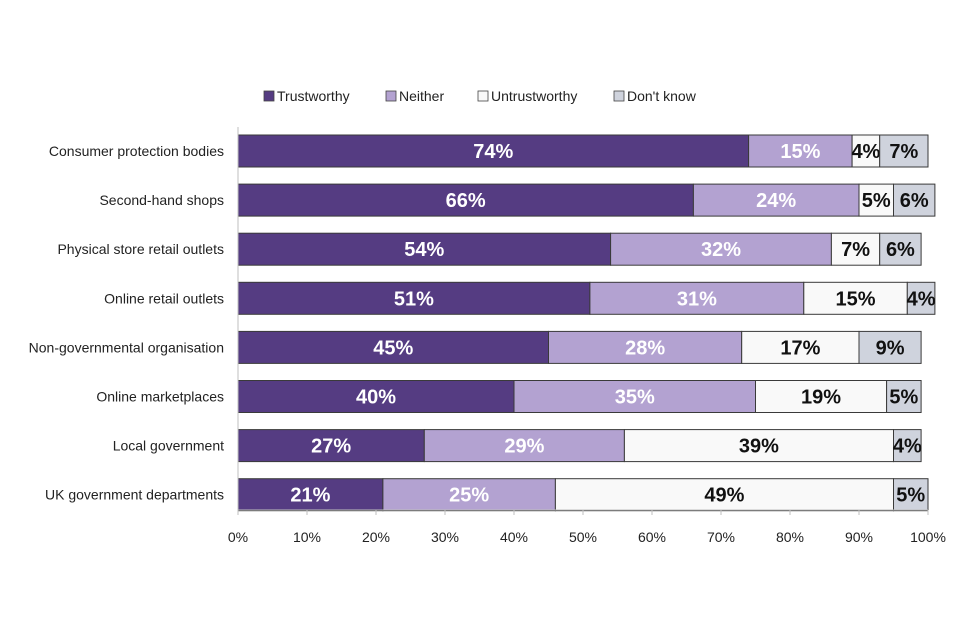 The image size is (960, 640). What do you see at coordinates (164, 298) in the screenshot?
I see `category-label: Online retail outlets` at bounding box center [164, 298].